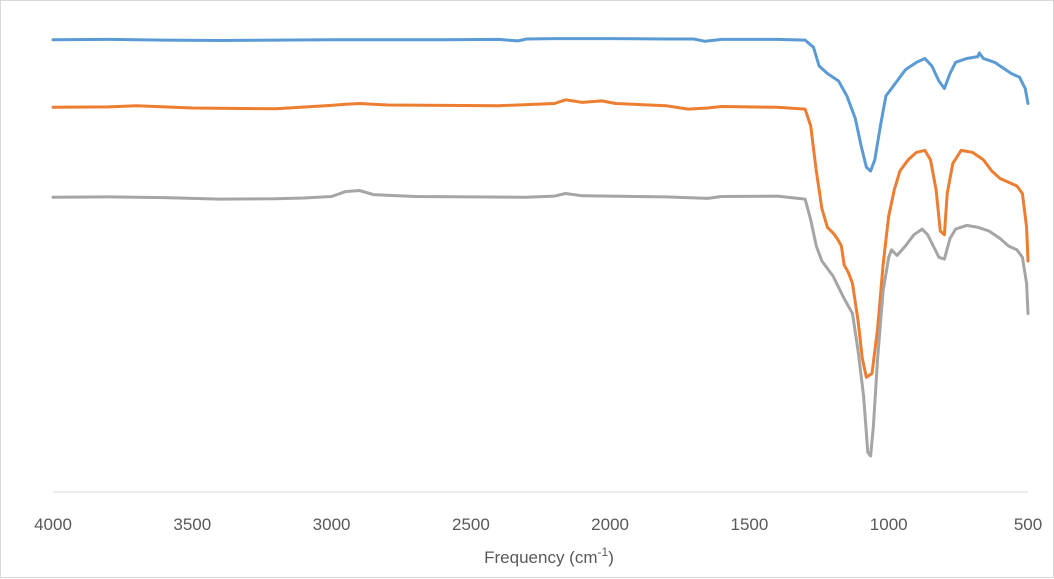  I want to click on x-tick-label: 3500, so click(192, 524).